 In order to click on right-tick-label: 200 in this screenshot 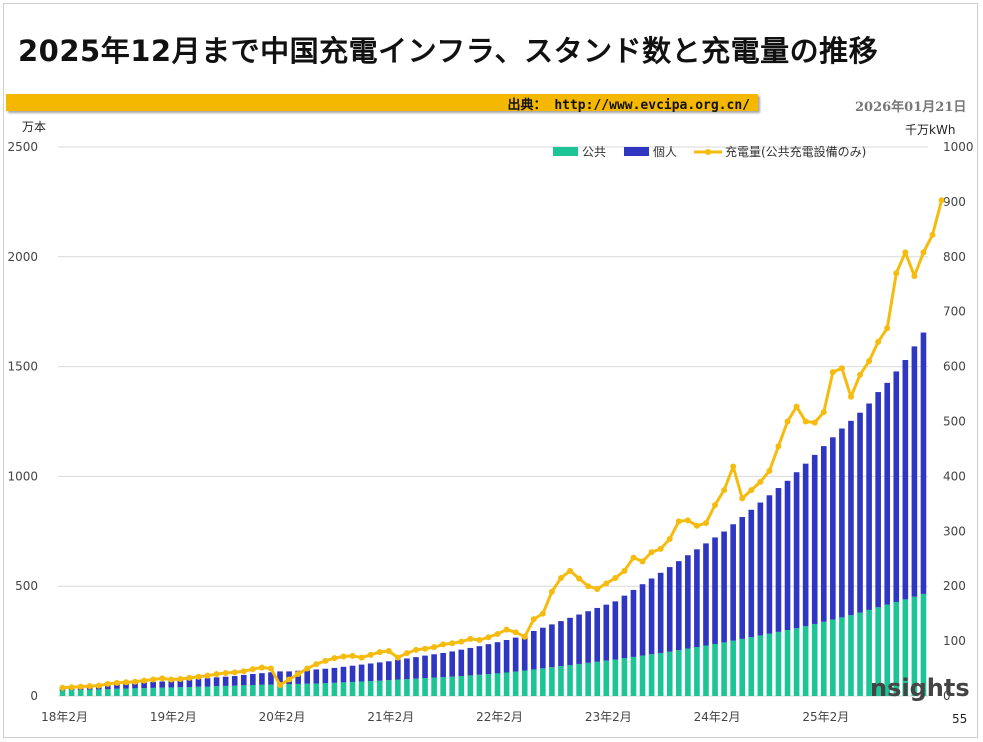, I will do `click(954, 586)`.